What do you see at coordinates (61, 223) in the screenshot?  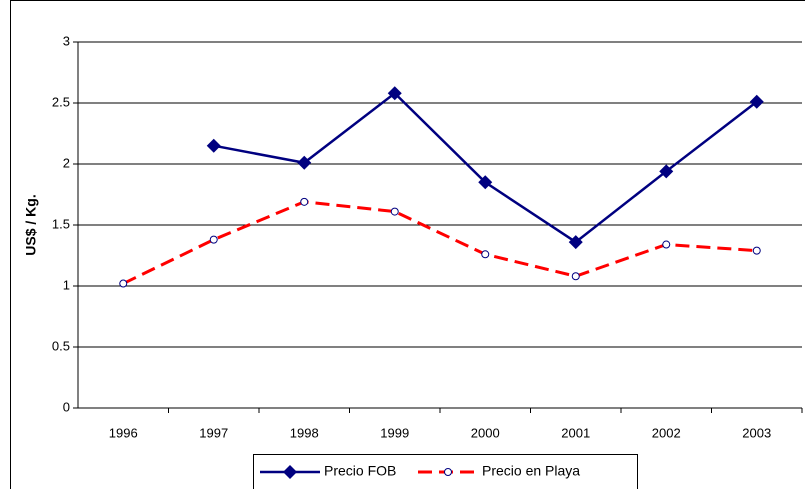 I see `y-tick-label: 1.5` at bounding box center [61, 223].